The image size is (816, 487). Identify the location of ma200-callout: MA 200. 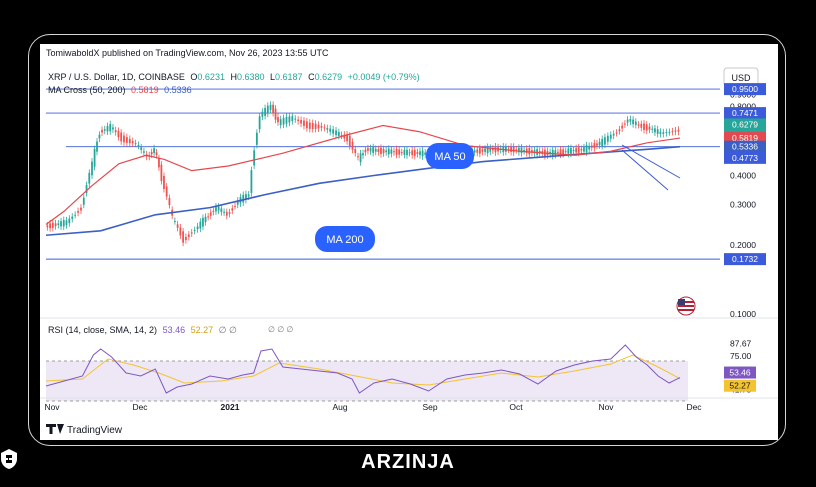
(345, 239).